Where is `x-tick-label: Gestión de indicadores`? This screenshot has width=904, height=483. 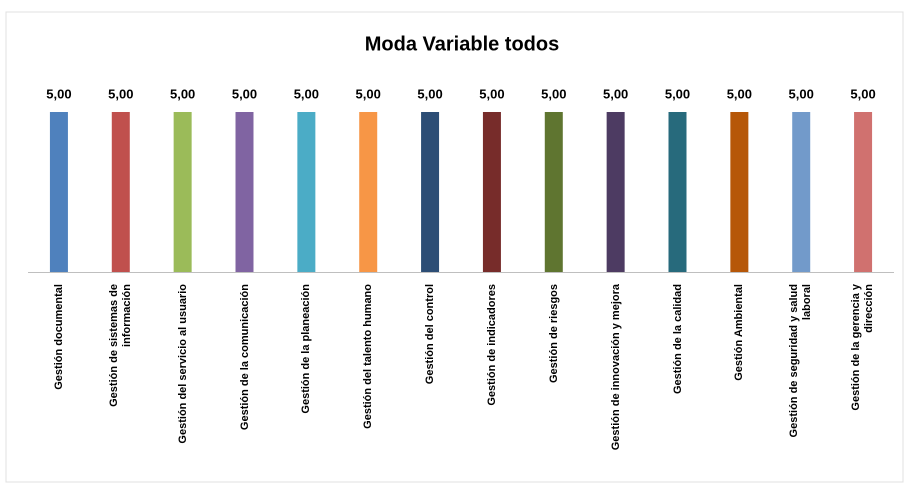 x-tick-label: Gestión de indicadores is located at coordinates (491, 345).